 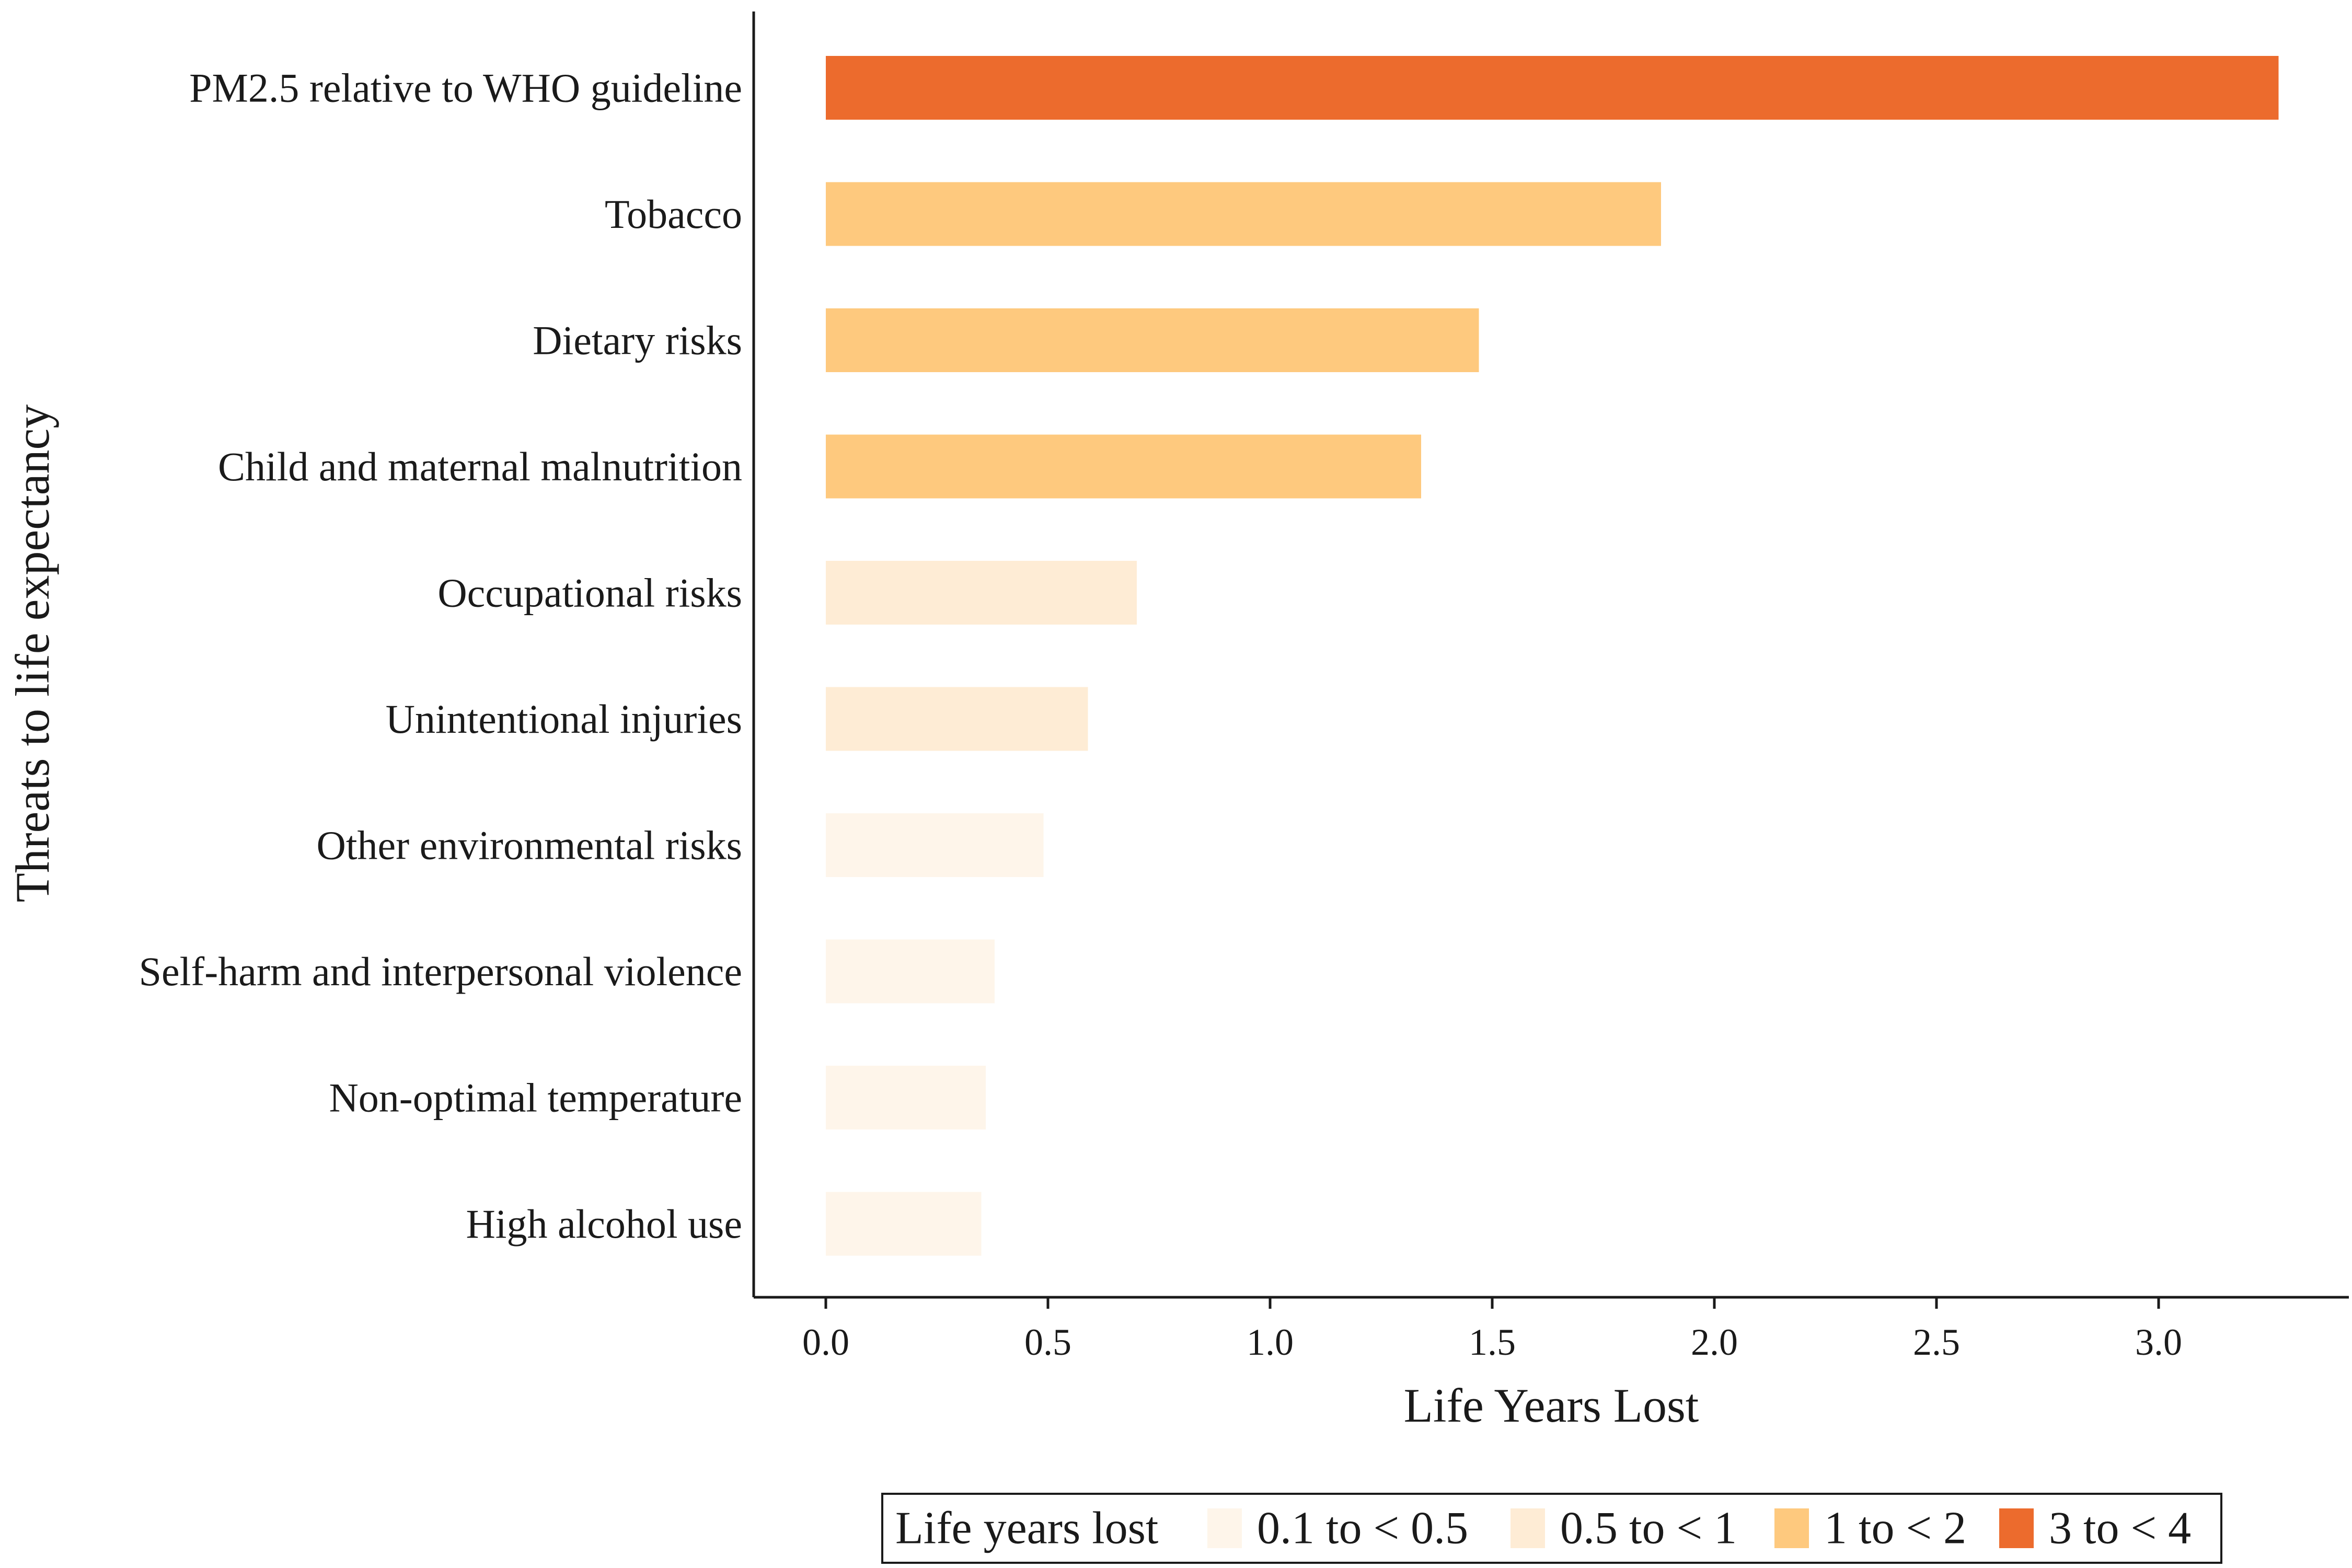 I want to click on category-label: Unintentional injuries, so click(x=564, y=719).